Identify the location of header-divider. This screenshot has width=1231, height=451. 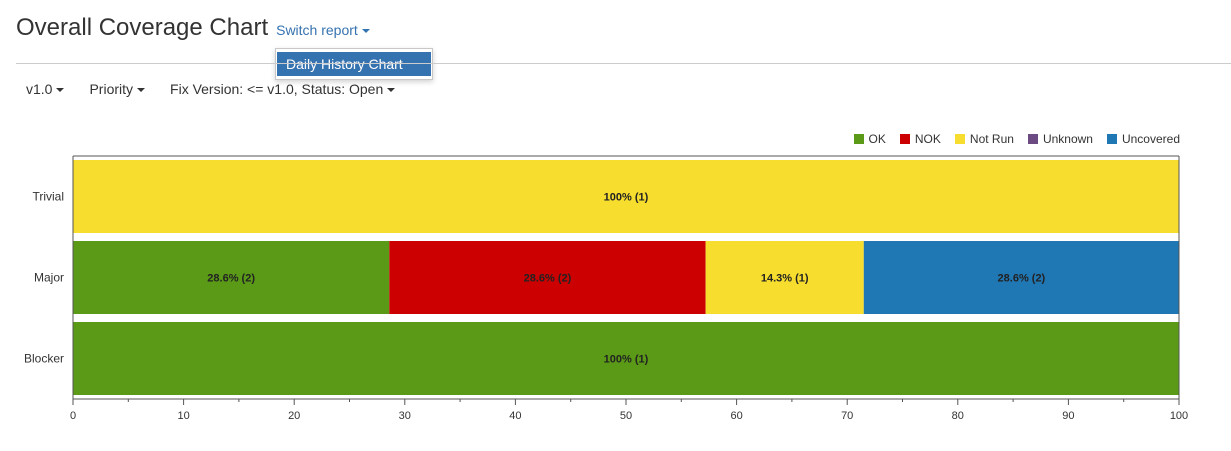
(623, 63).